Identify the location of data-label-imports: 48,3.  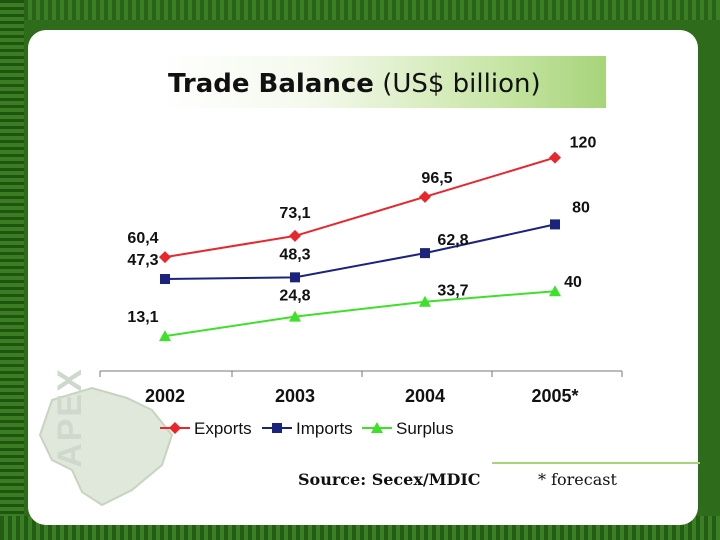
(294, 254).